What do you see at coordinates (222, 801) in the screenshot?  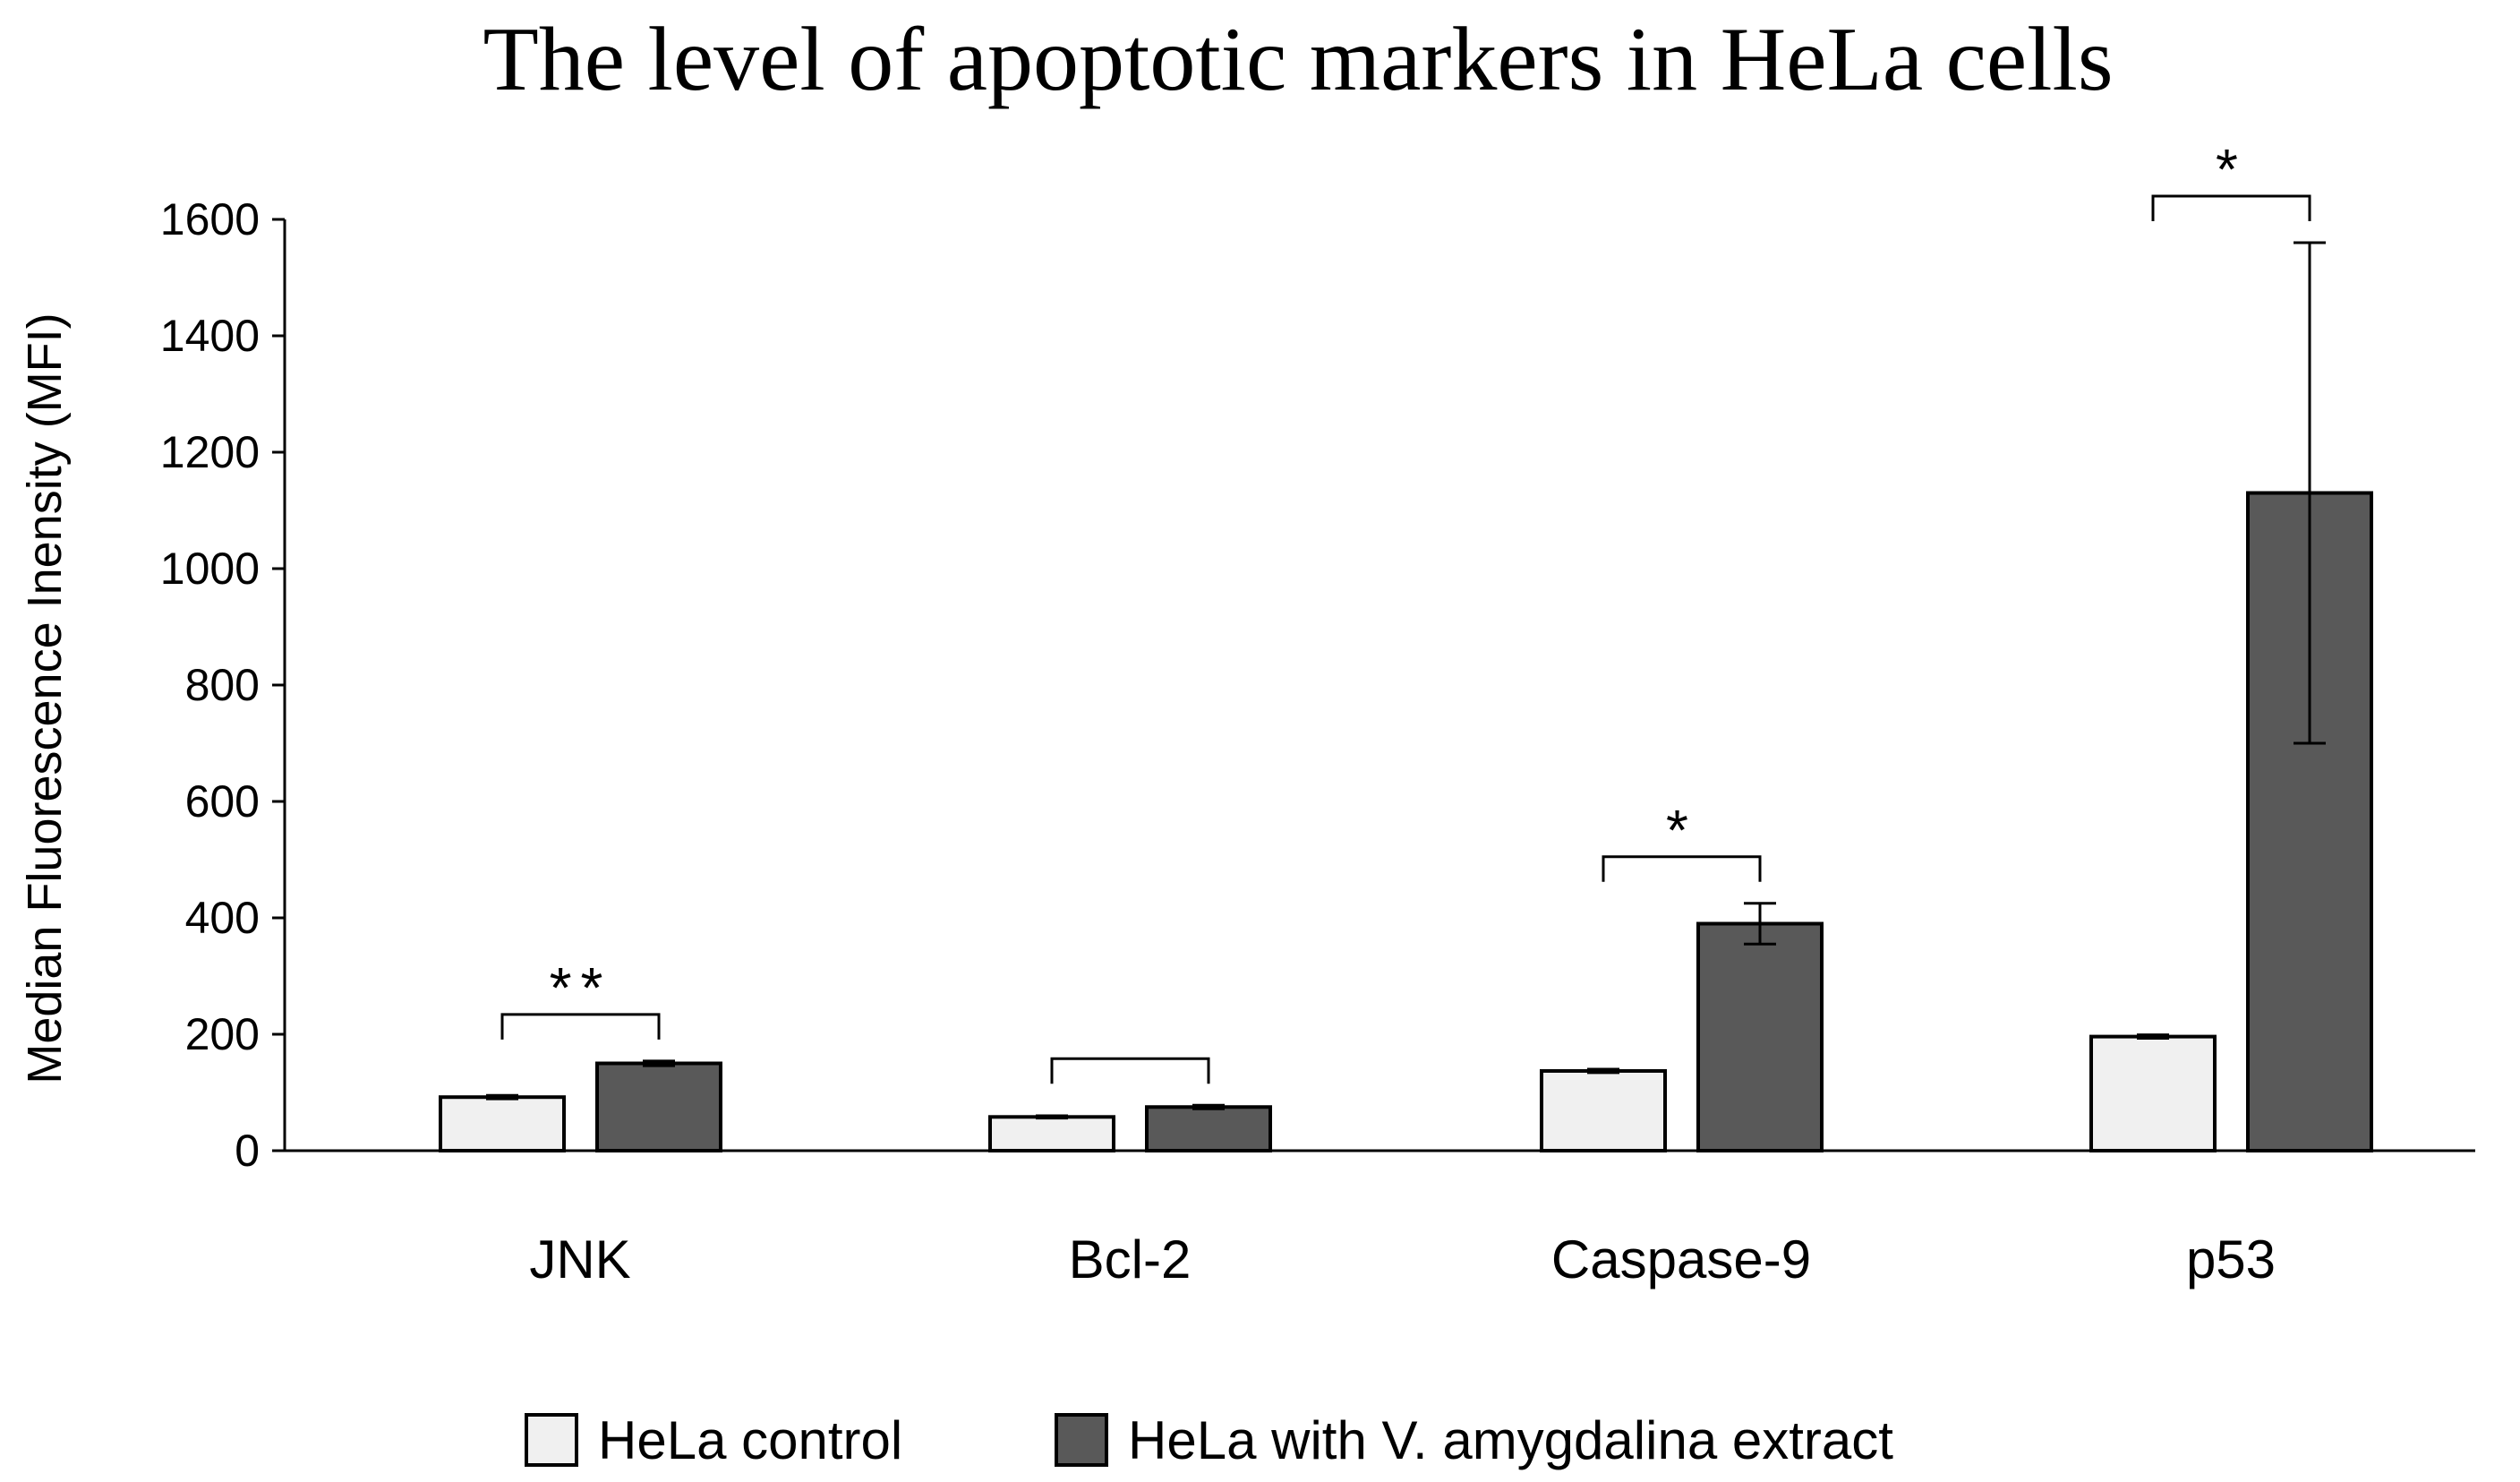 I see `y-tick-label: 600` at bounding box center [222, 801].